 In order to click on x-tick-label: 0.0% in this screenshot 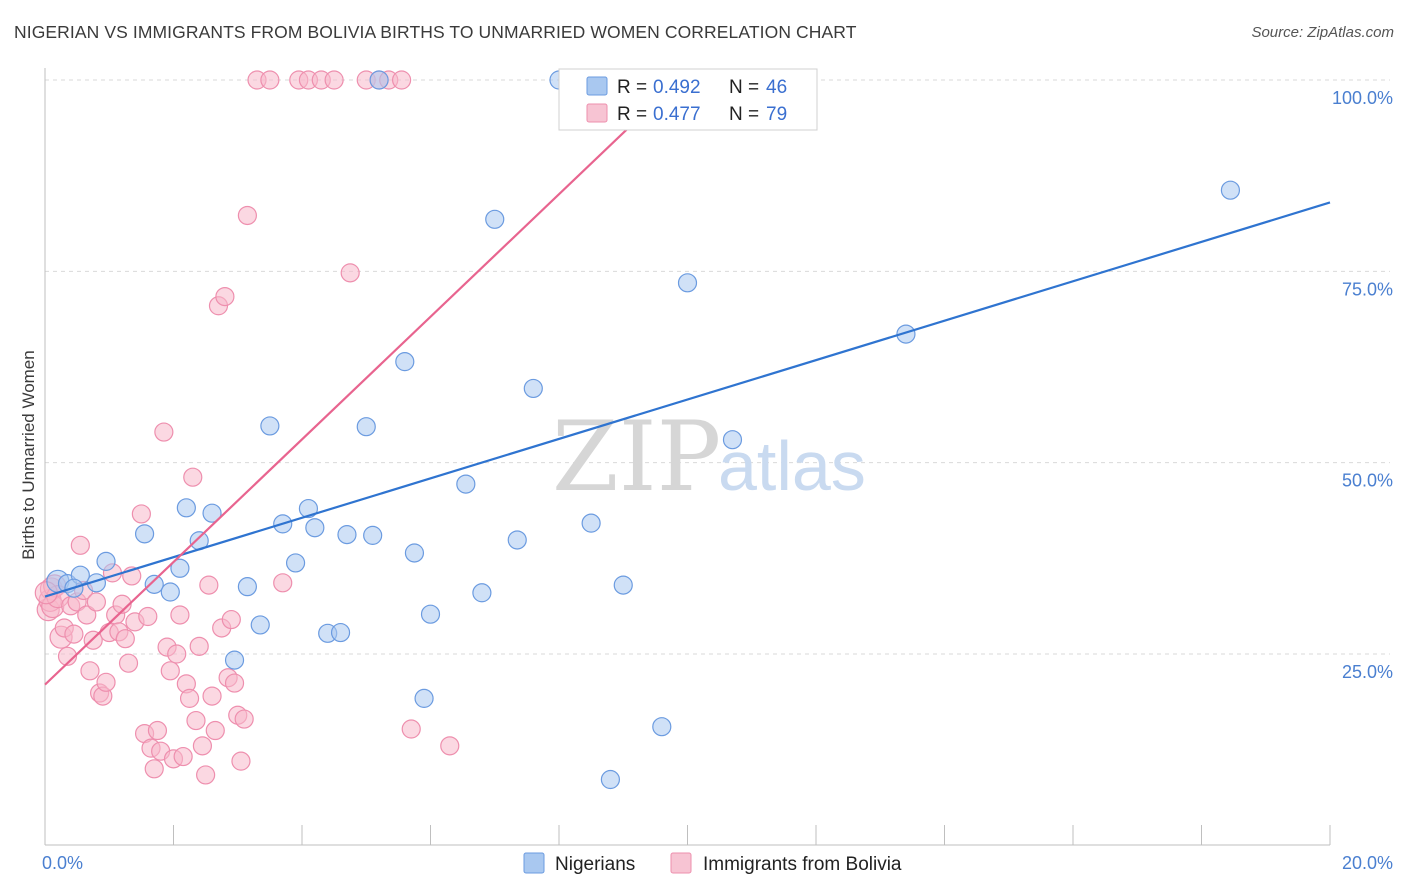, I will do `click(62, 863)`.